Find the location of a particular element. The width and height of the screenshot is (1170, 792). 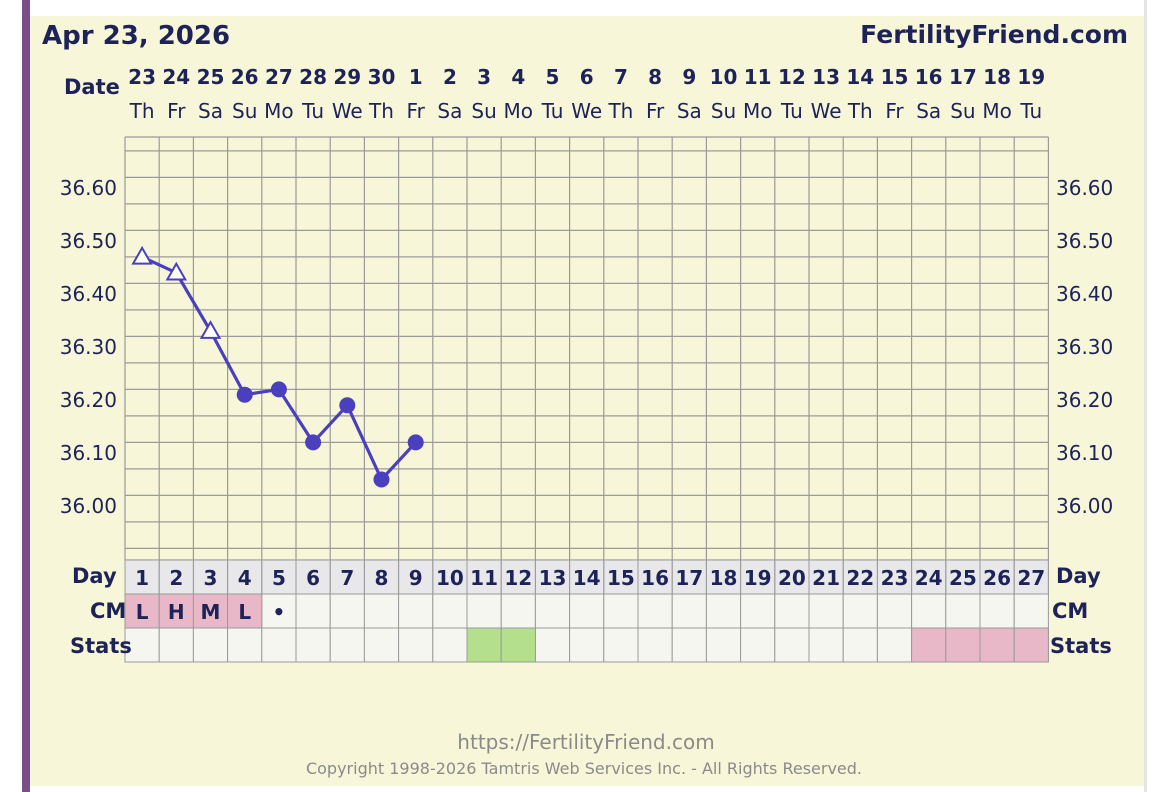

date-row-label: Date is located at coordinates (92, 87).